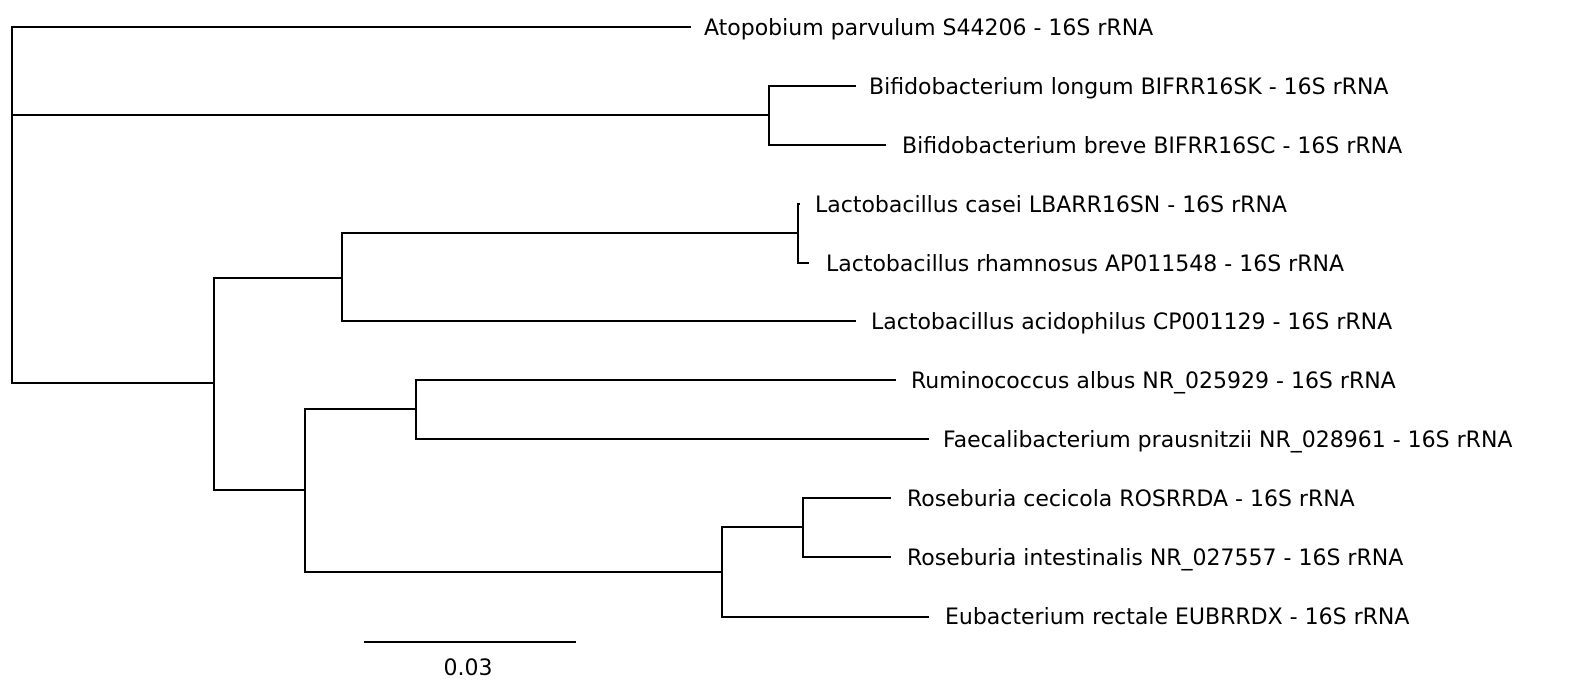  What do you see at coordinates (1177, 617) in the screenshot?
I see `leaf-label-eubacterium-rectale: Eubacterium rectale EUBRRDX - 16S rRNA` at bounding box center [1177, 617].